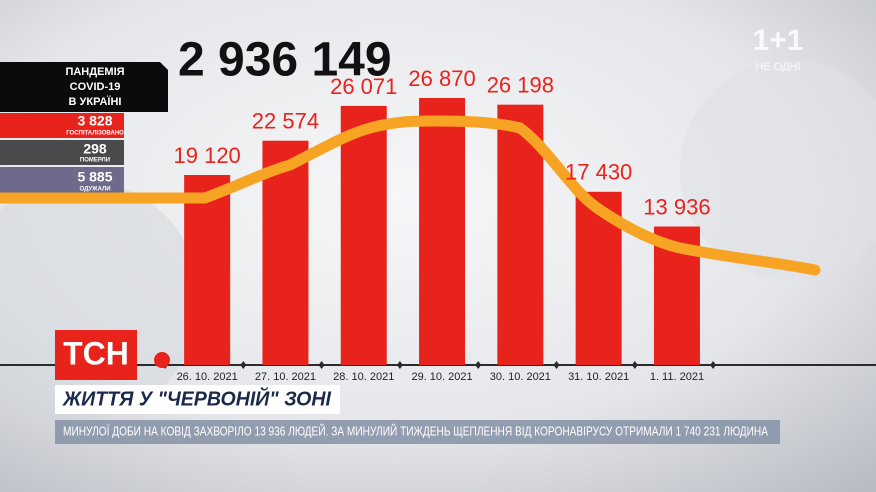 The image size is (876, 492). I want to click on program-logo: ТСН, so click(96, 353).